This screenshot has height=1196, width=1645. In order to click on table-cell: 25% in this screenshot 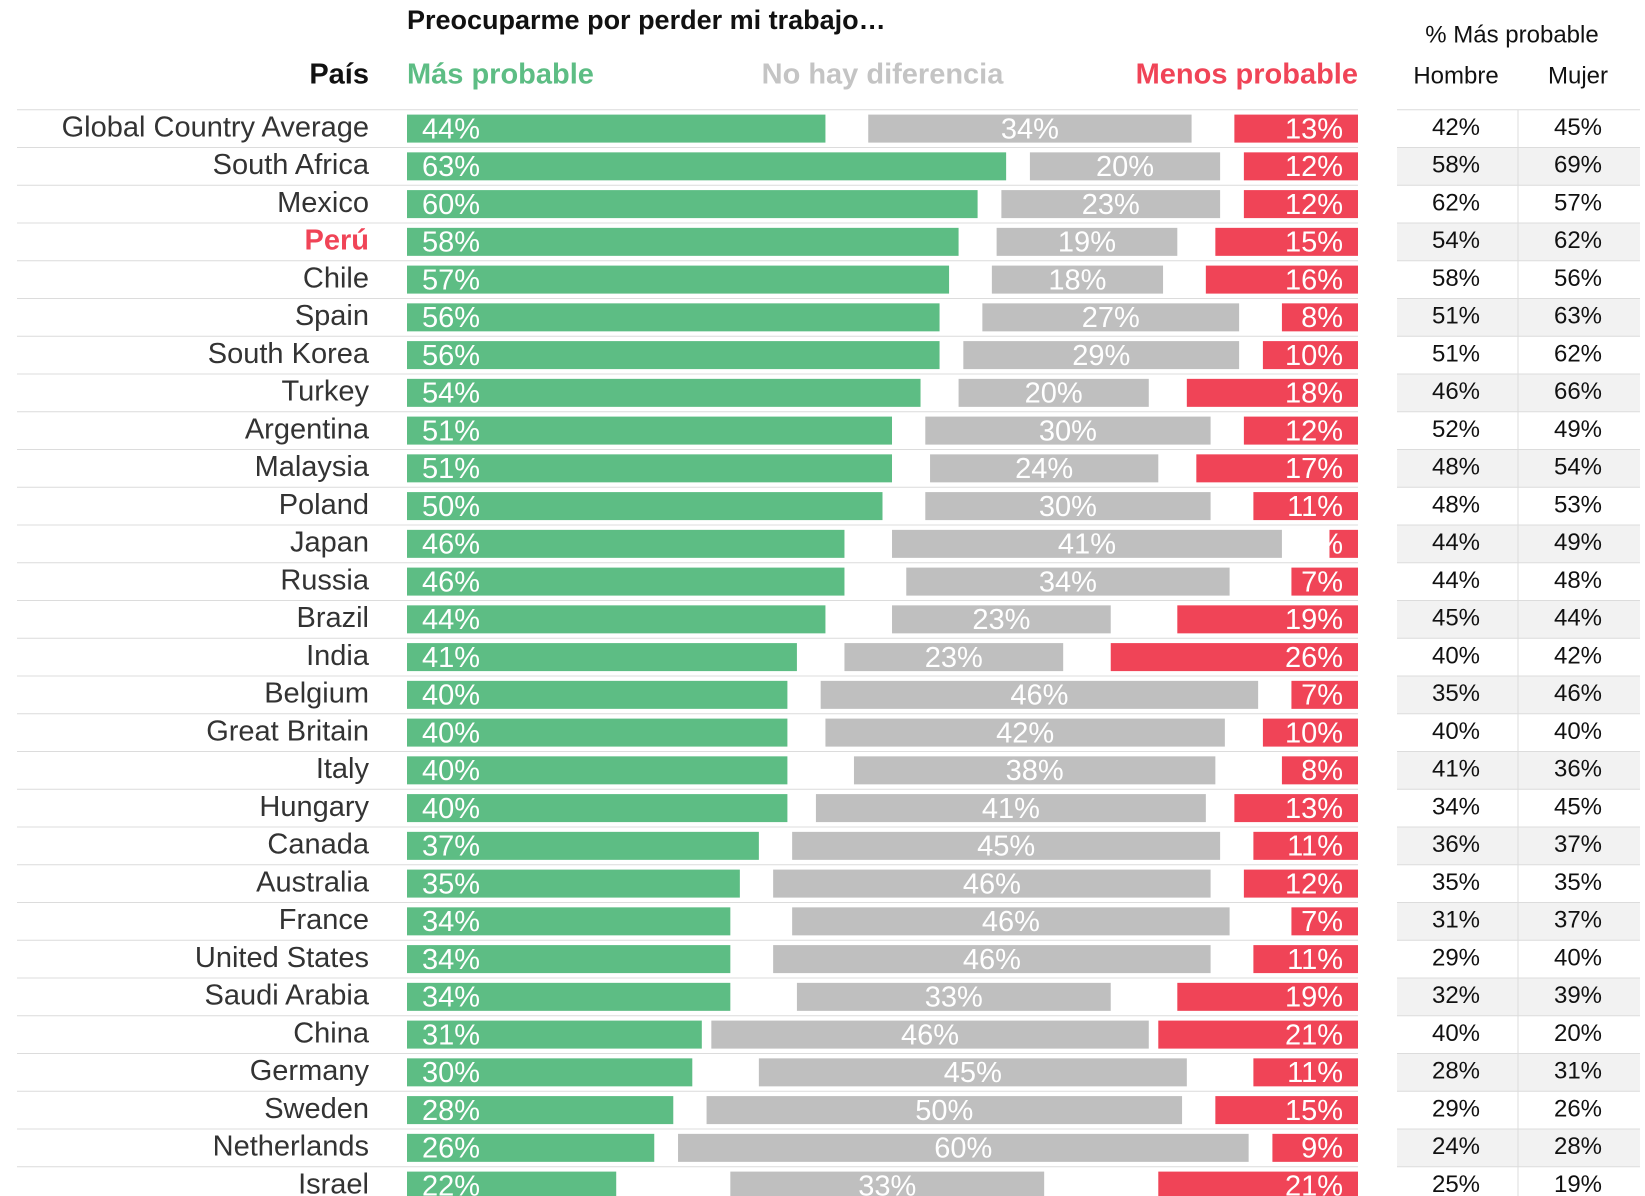, I will do `click(1456, 1183)`.